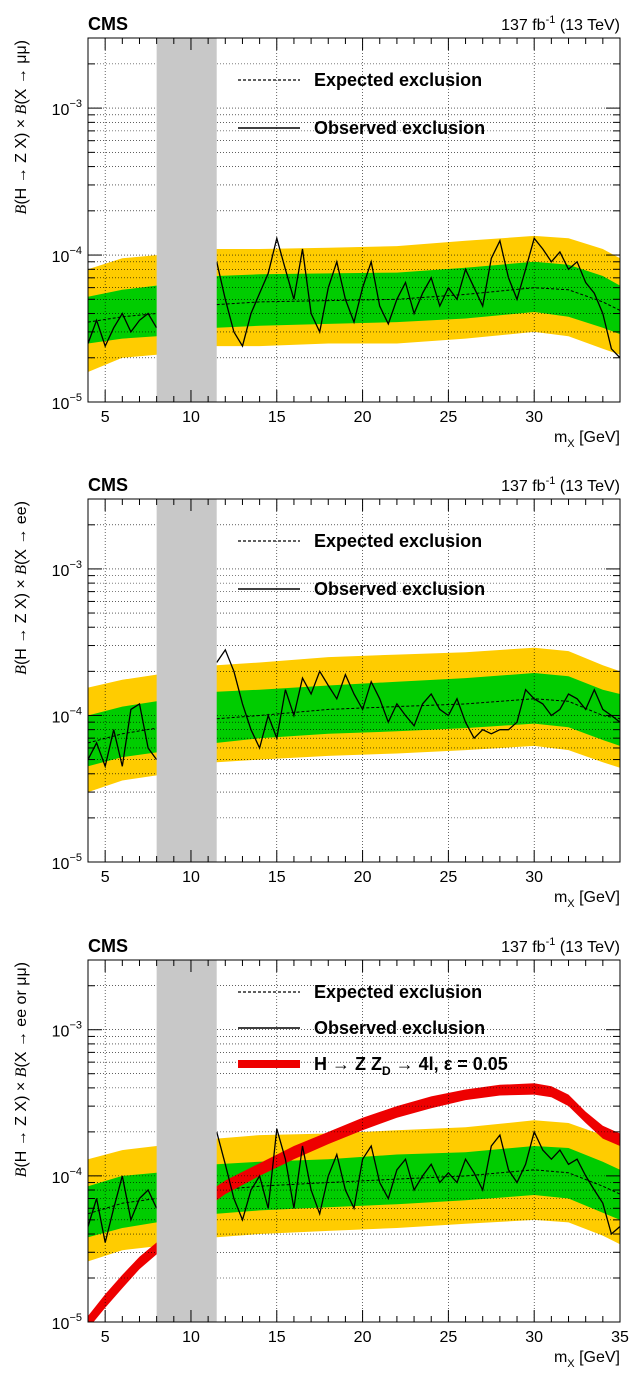 The image size is (632, 1373). Describe the element at coordinates (411, 1066) in the screenshot. I see `legend-signal-label: H → Z ZD → 4l, ε = 0.05` at that location.